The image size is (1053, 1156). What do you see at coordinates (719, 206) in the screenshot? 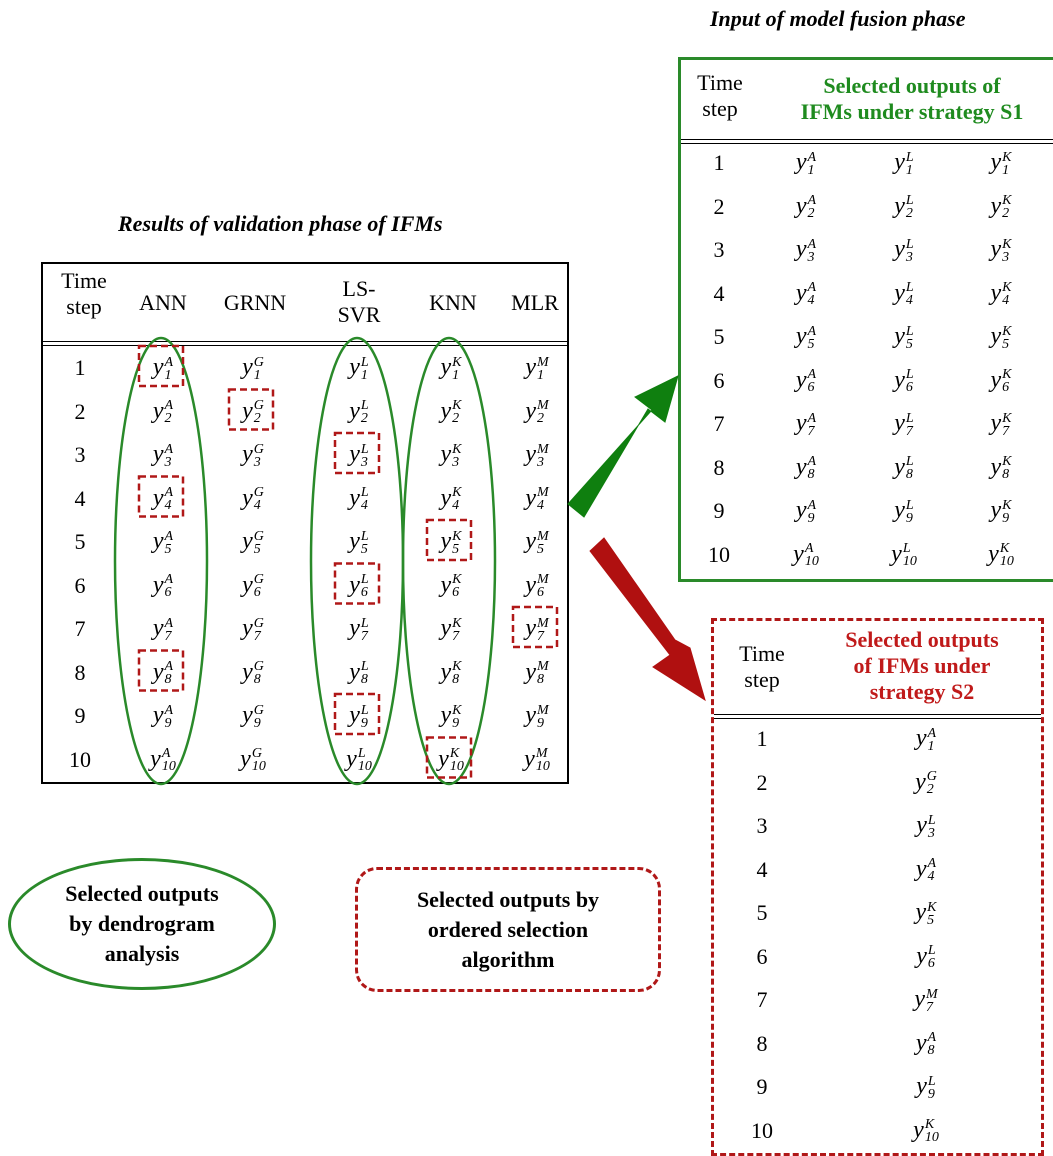
I see `s1-time-step-2: 2` at bounding box center [719, 206].